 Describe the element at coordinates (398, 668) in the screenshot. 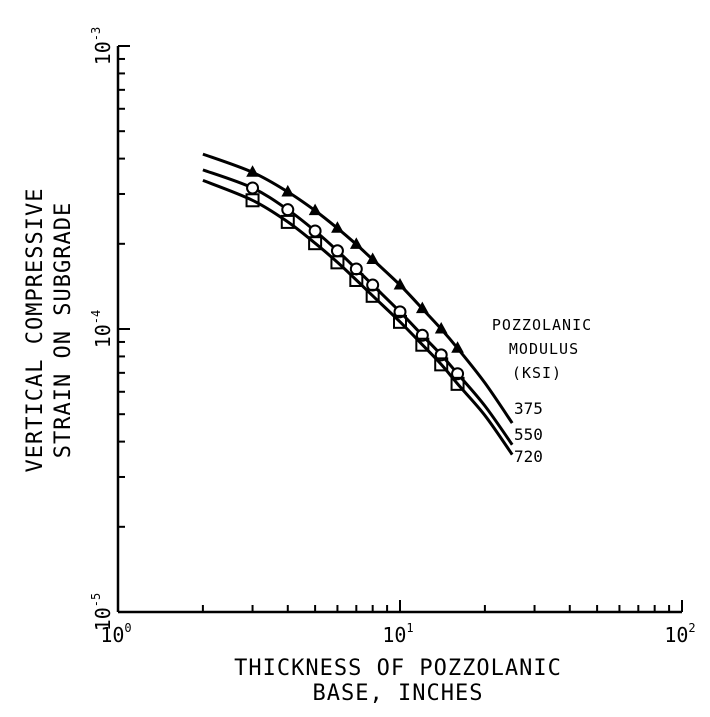

I see `x-axis-title-line-1: THICKNESS OF POZZOLANIC` at that location.